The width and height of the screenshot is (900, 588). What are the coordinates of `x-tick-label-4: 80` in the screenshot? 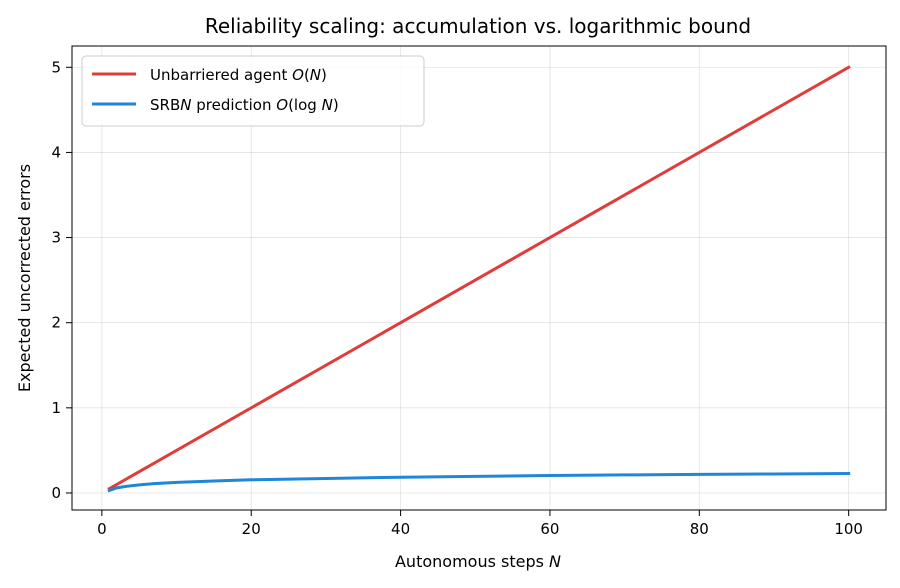 It's located at (699, 529).